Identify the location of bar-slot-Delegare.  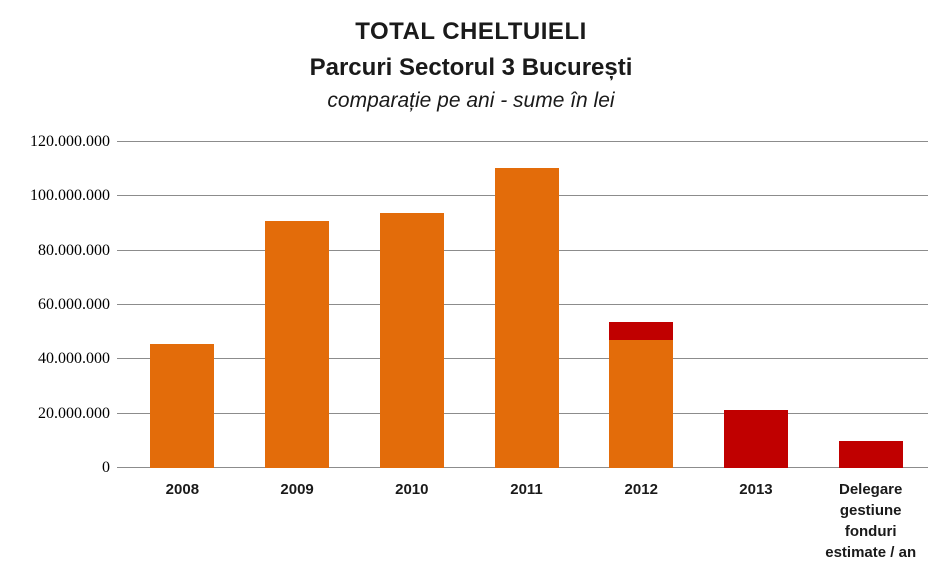
(870, 305).